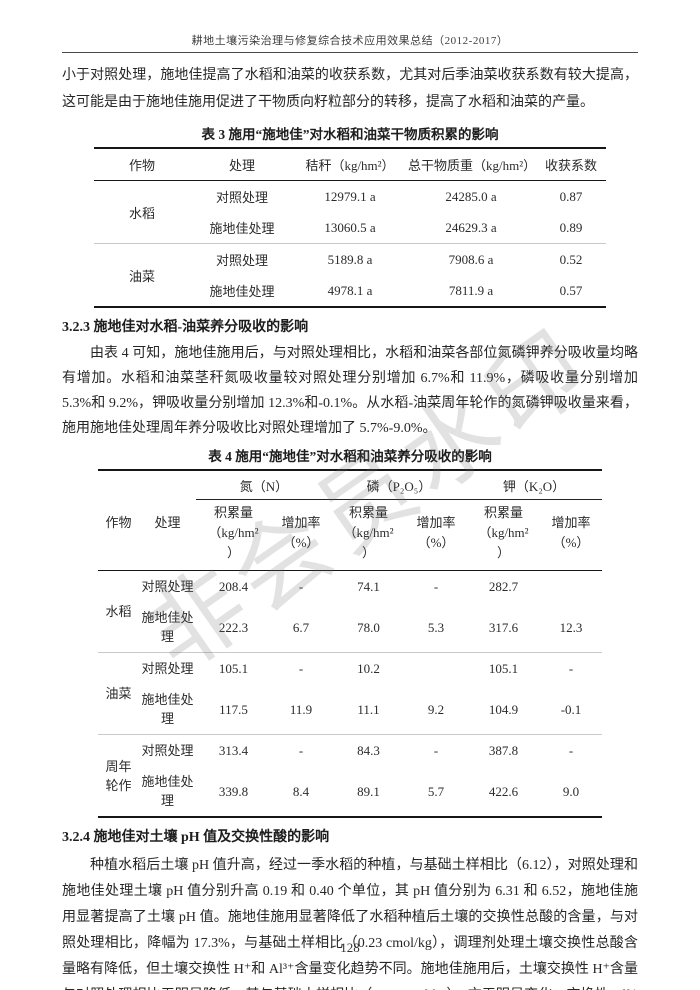 The height and width of the screenshot is (990, 700). What do you see at coordinates (350, 693) in the screenshot?
I see `table-row: 油菜 对照处理 105.1 - 10.2 105.1 -` at bounding box center [350, 693].